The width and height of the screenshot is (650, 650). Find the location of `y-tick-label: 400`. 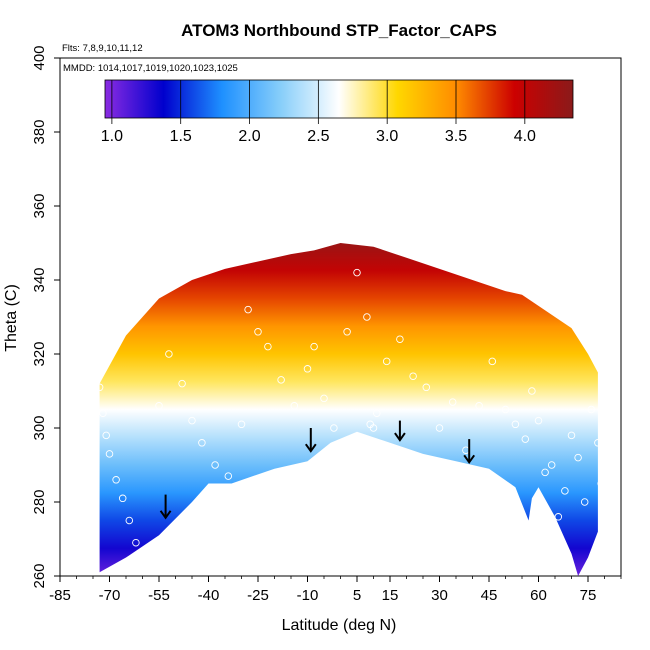

y-tick-label: 400 is located at coordinates (39, 57).